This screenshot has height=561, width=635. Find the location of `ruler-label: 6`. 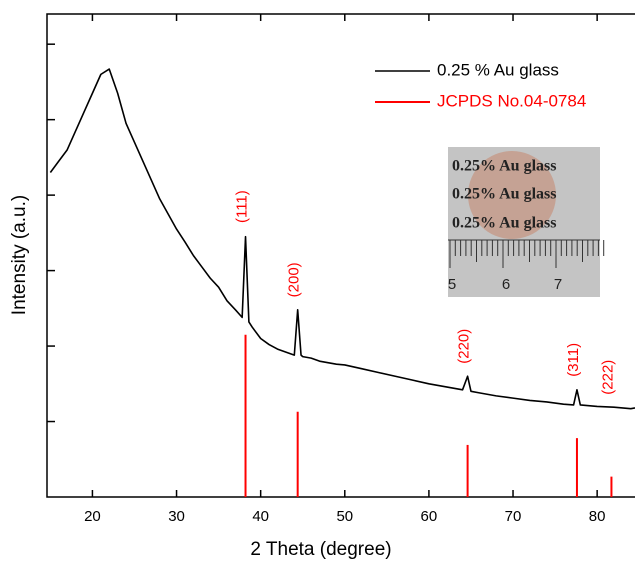

ruler-label: 6 is located at coordinates (506, 284).